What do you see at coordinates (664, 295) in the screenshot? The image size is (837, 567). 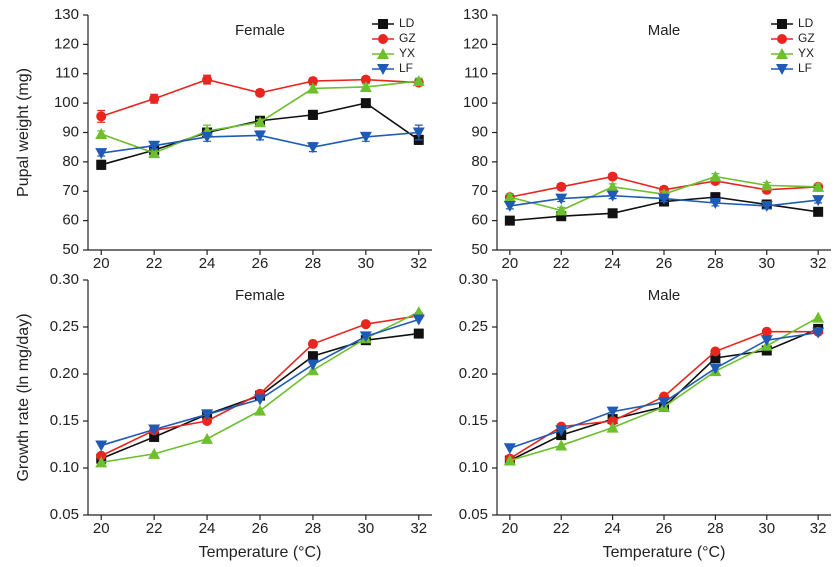 I see `panel-title: Male` at bounding box center [664, 295].